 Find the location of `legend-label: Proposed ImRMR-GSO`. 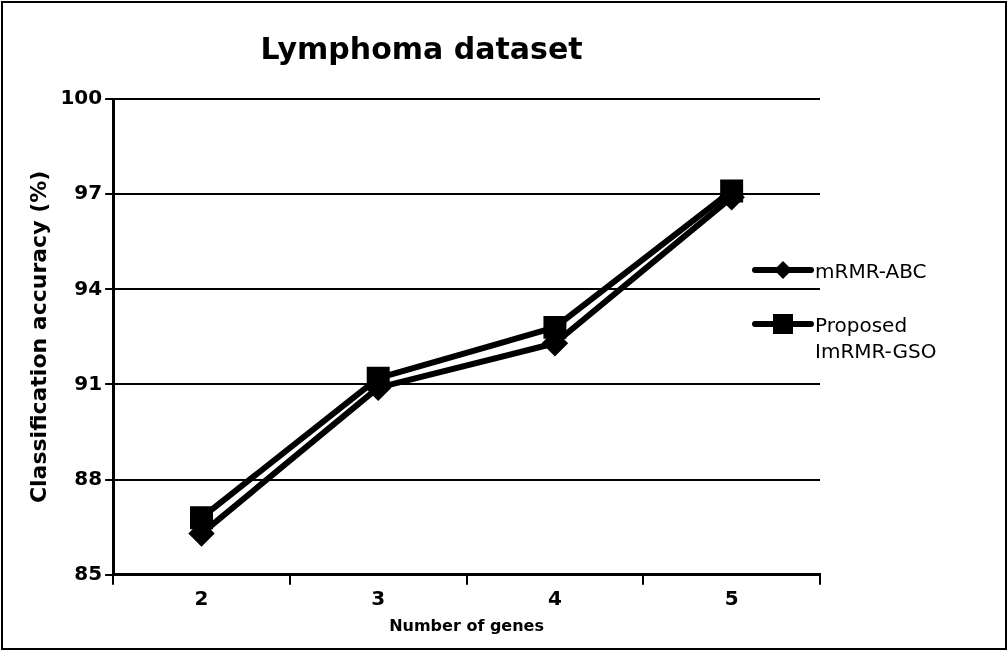

legend-label: Proposed ImRMR-GSO is located at coordinates (876, 338).